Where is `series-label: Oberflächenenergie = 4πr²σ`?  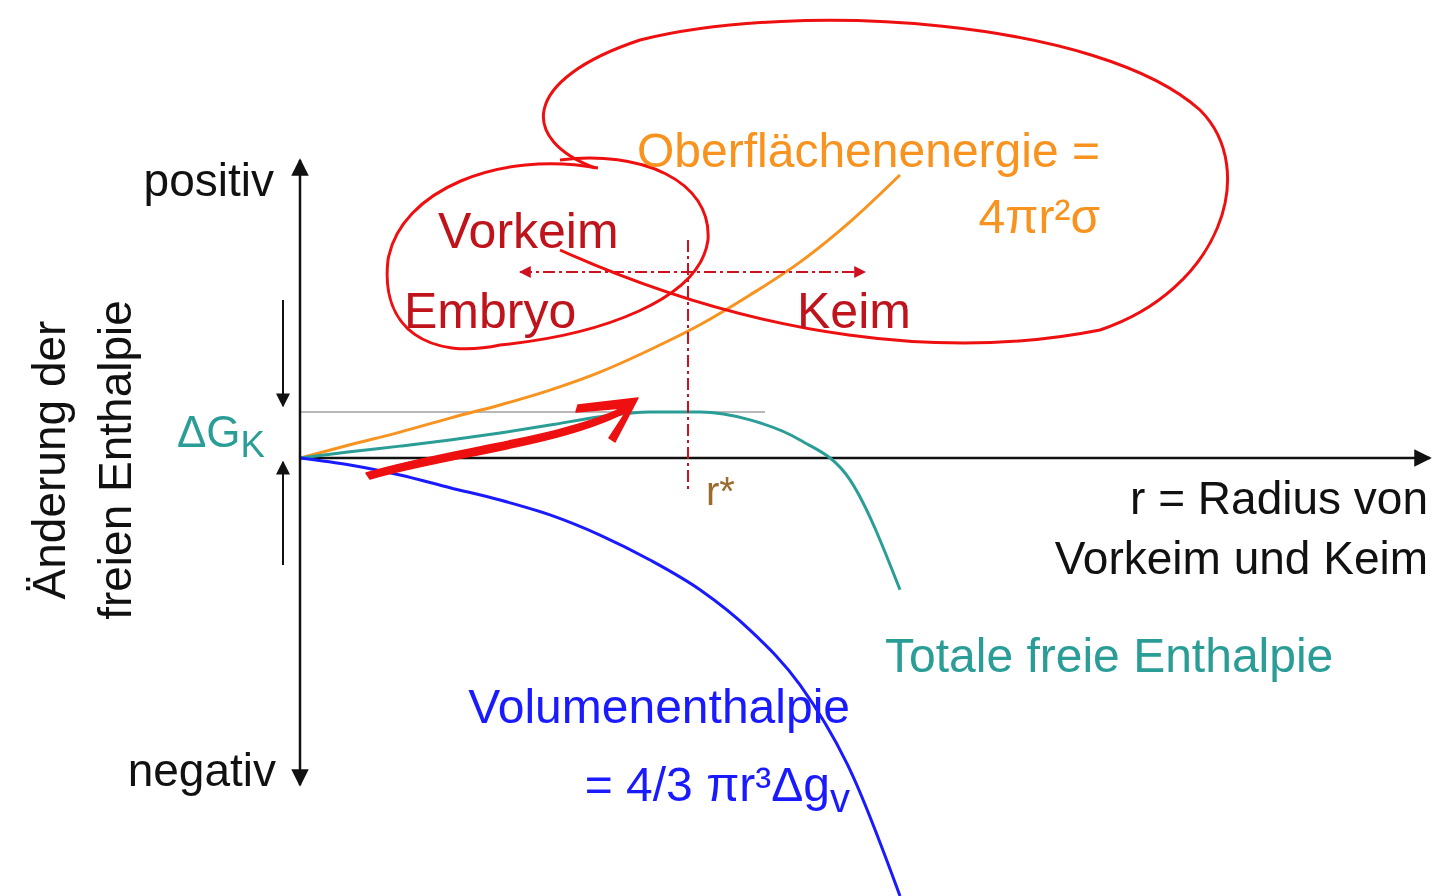
series-label: Oberflächenenergie = 4πr²σ is located at coordinates (868, 184).